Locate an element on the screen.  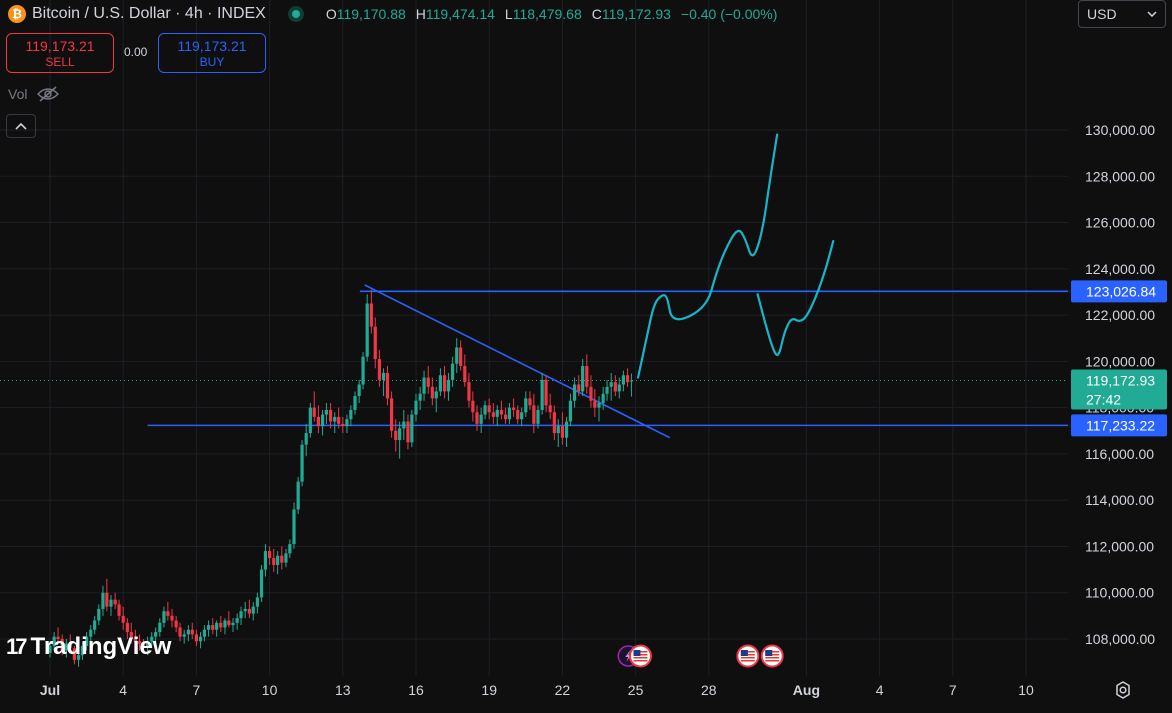
level-price-label is located at coordinates (1119, 425).